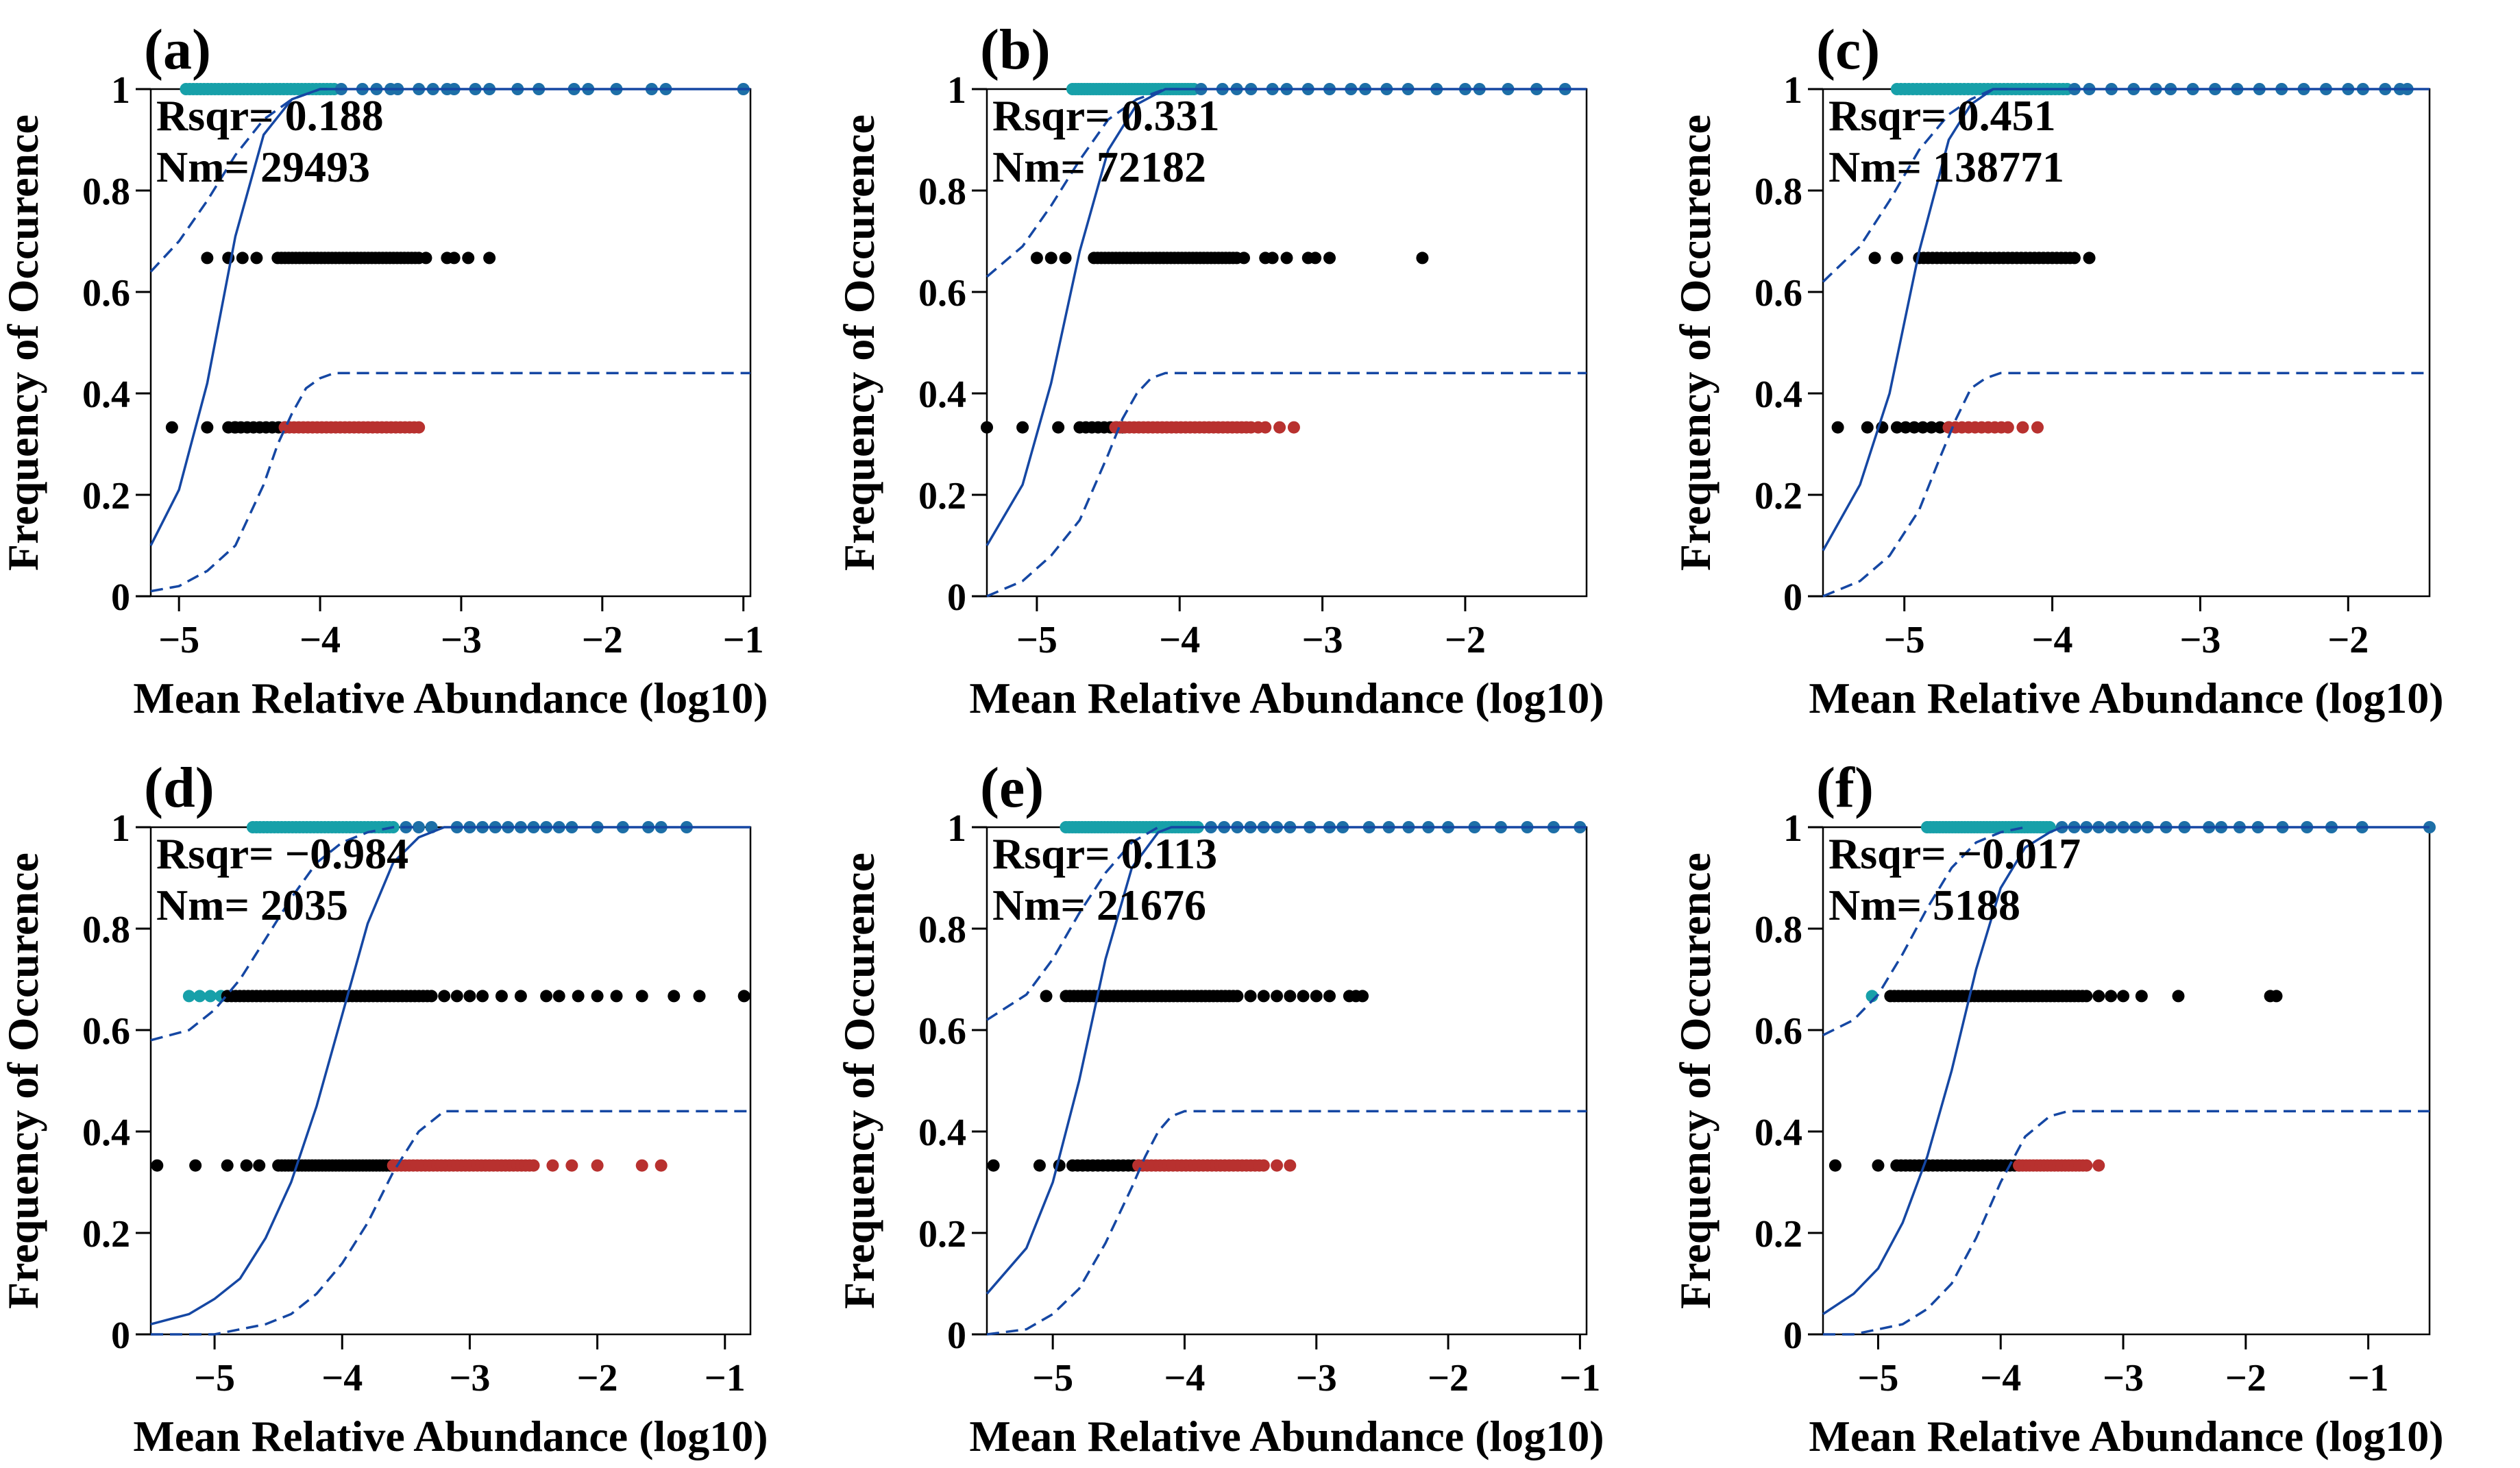 This screenshot has width=2520, height=1468. Describe the element at coordinates (1942, 115) in the screenshot. I see `rsqr-label: Rsqr= 0.451` at that location.